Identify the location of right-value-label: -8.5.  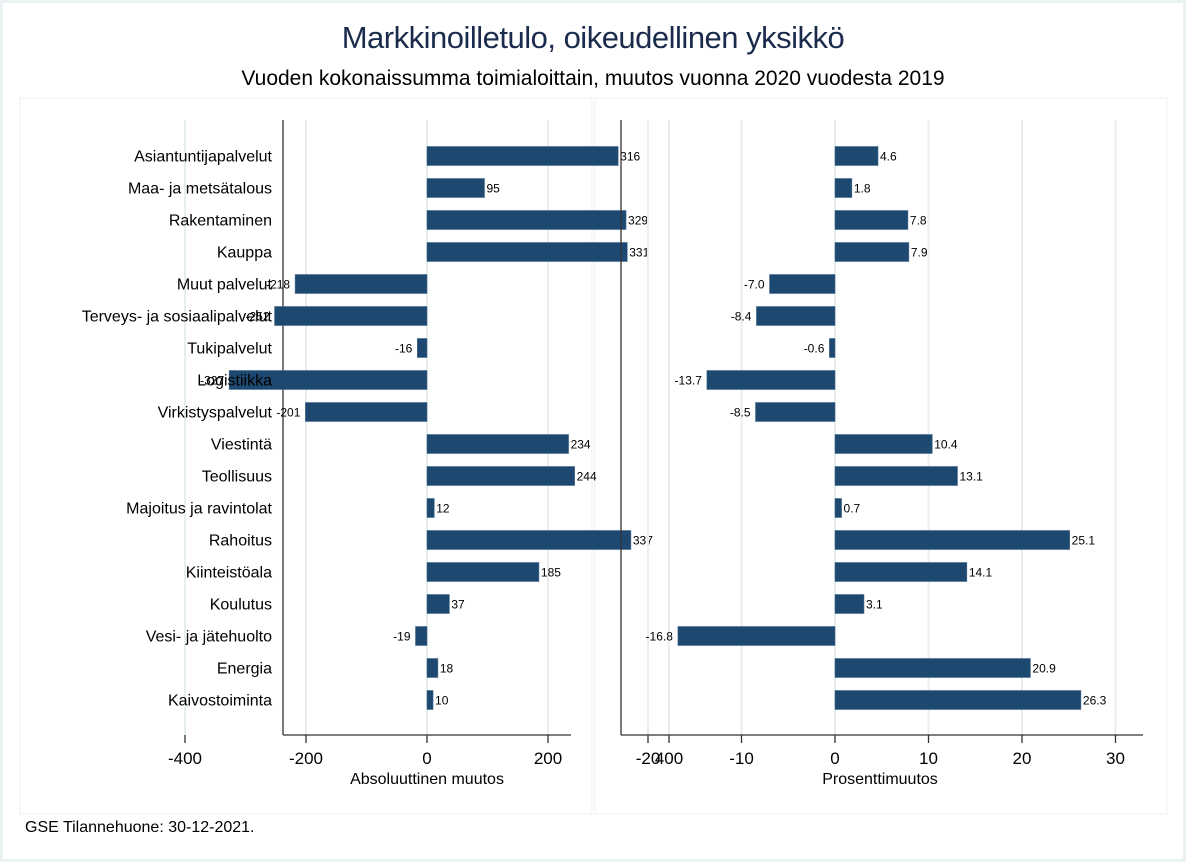
(740, 413).